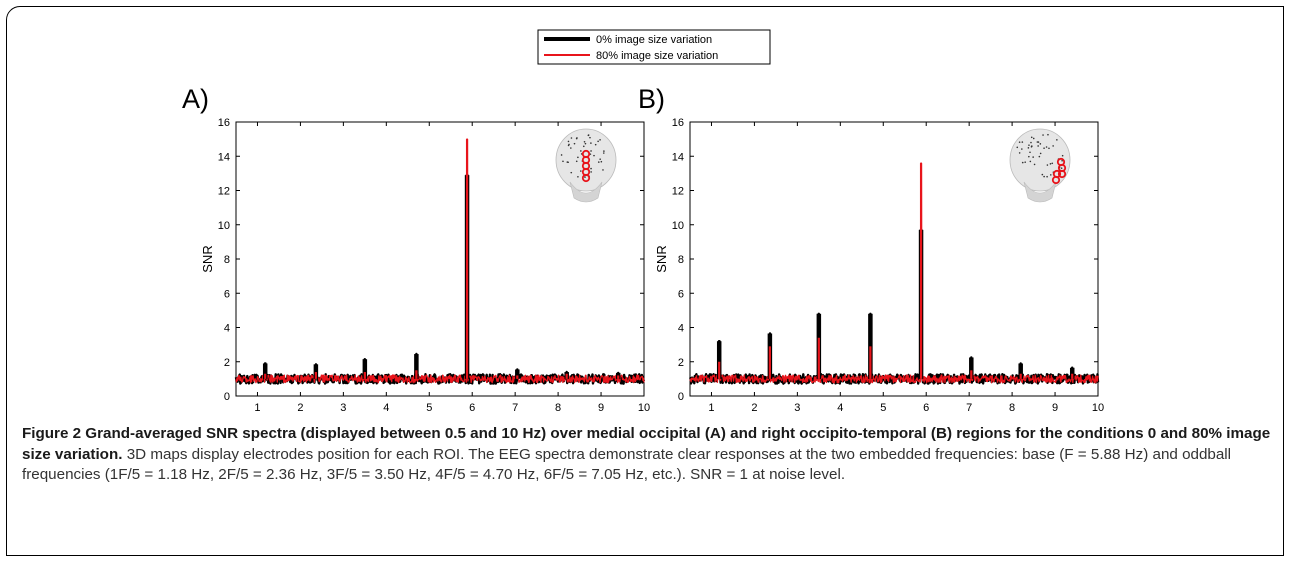 The width and height of the screenshot is (1290, 564). Describe the element at coordinates (657, 56) in the screenshot. I see `legend-label-1: 80% image size variation` at that location.